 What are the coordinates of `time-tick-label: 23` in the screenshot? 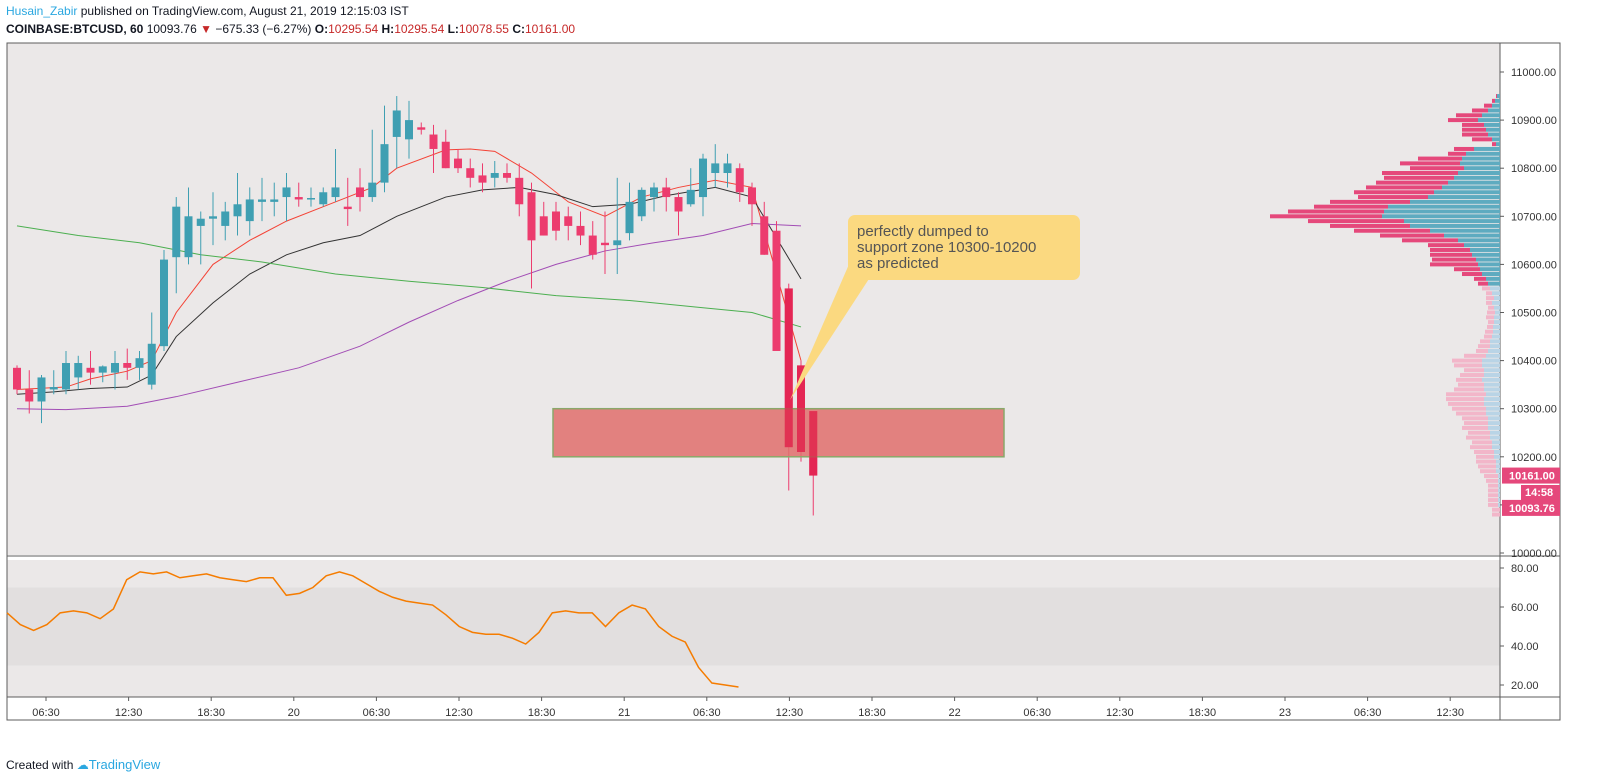 It's located at (1285, 713).